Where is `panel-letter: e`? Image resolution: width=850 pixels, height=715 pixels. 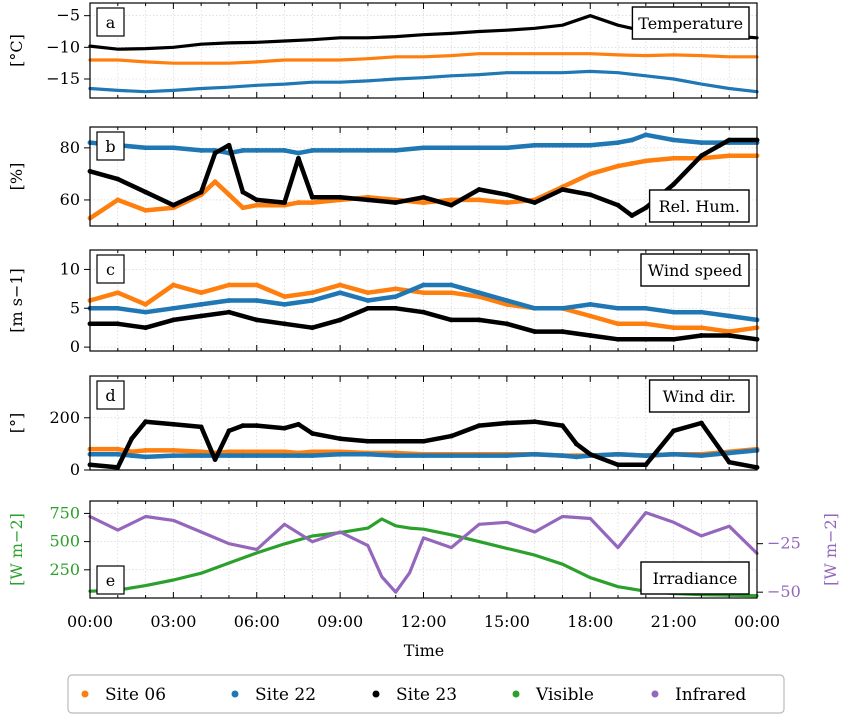 panel-letter: e is located at coordinates (110, 580).